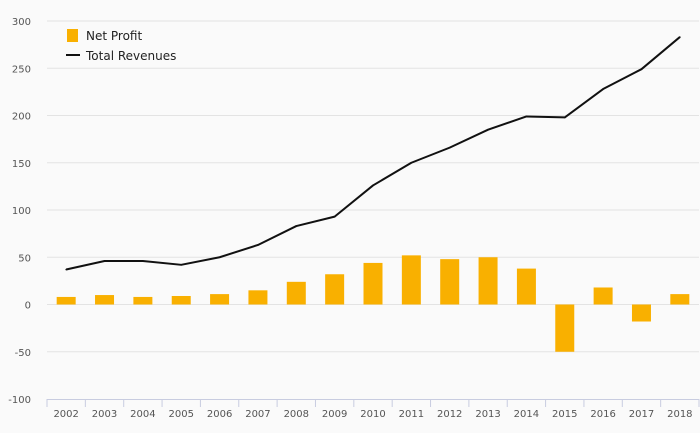 Image resolution: width=700 pixels, height=433 pixels. I want to click on bar-net-profit-2010, so click(373, 283).